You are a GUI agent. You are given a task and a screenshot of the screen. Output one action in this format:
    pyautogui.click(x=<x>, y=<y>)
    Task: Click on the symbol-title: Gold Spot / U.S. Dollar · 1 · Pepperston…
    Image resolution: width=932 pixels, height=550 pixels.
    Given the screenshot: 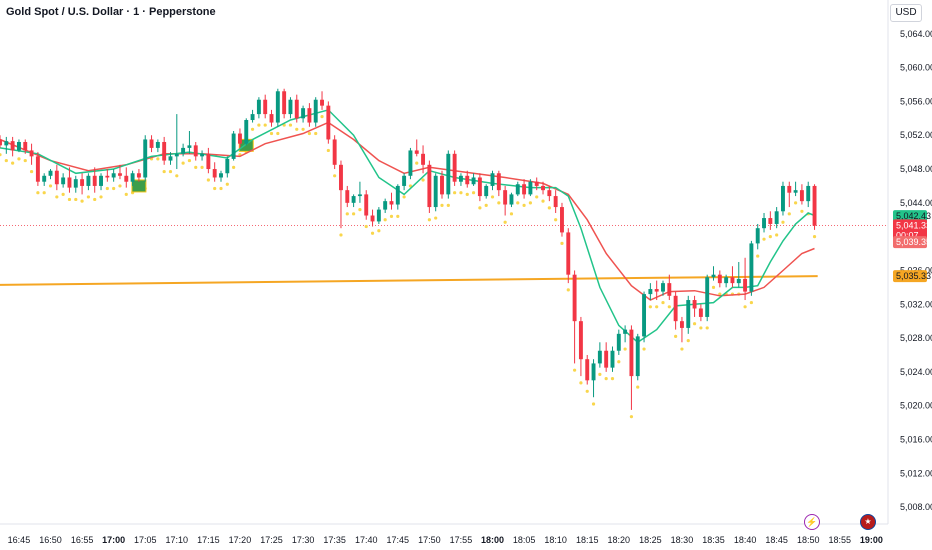 What is the action you would take?
    pyautogui.click(x=111, y=12)
    